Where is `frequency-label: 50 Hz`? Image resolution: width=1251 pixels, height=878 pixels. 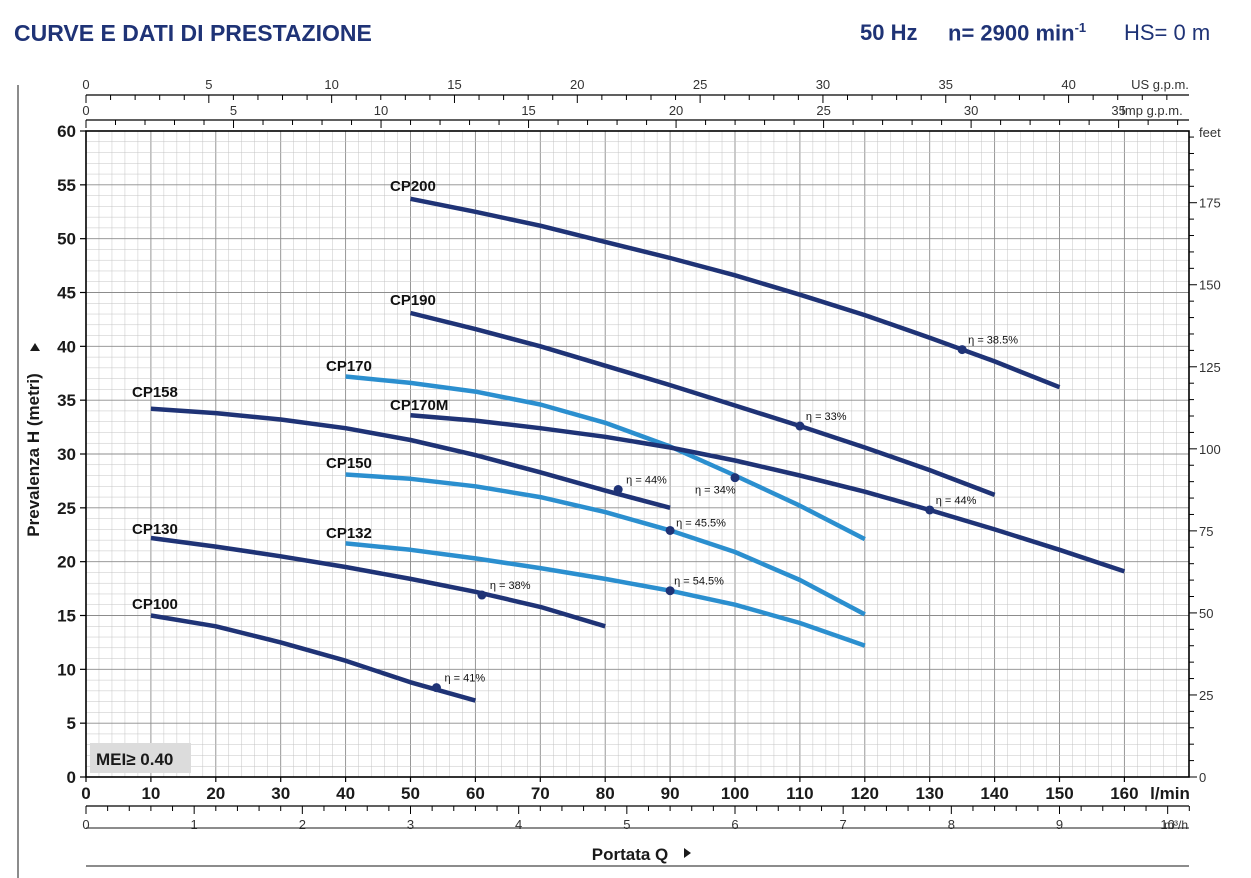
frequency-label: 50 Hz is located at coordinates (889, 32).